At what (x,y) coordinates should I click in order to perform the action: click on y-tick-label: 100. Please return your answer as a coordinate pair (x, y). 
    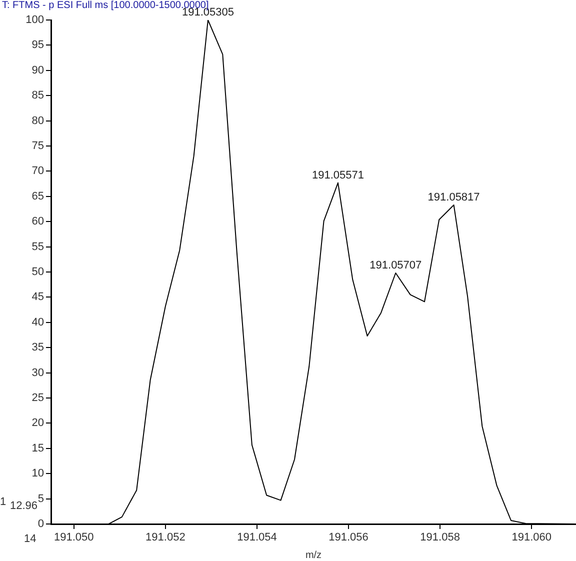
    Looking at the image, I should click on (35, 20).